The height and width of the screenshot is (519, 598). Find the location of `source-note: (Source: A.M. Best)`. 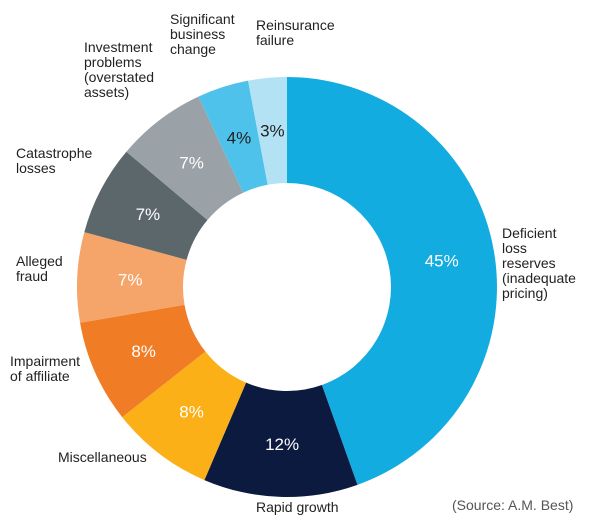

source-note: (Source: A.M. Best) is located at coordinates (512, 505).